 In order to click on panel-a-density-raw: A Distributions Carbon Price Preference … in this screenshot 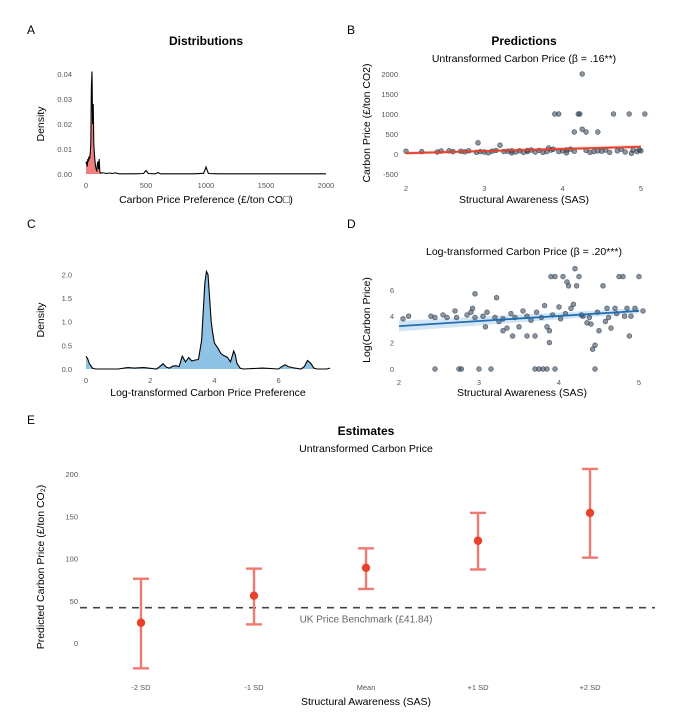, I will do `click(180, 114)`.